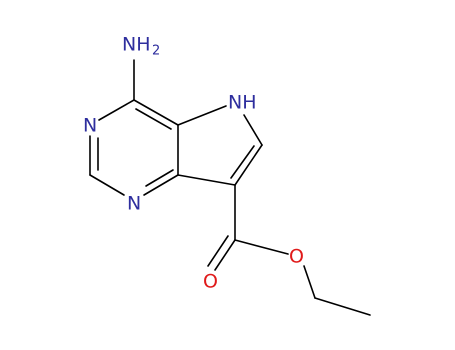 Image resolution: width=455 pixels, height=350 pixels. Describe the element at coordinates (156, 51) in the screenshot. I see `atom-subscript: 2` at that location.